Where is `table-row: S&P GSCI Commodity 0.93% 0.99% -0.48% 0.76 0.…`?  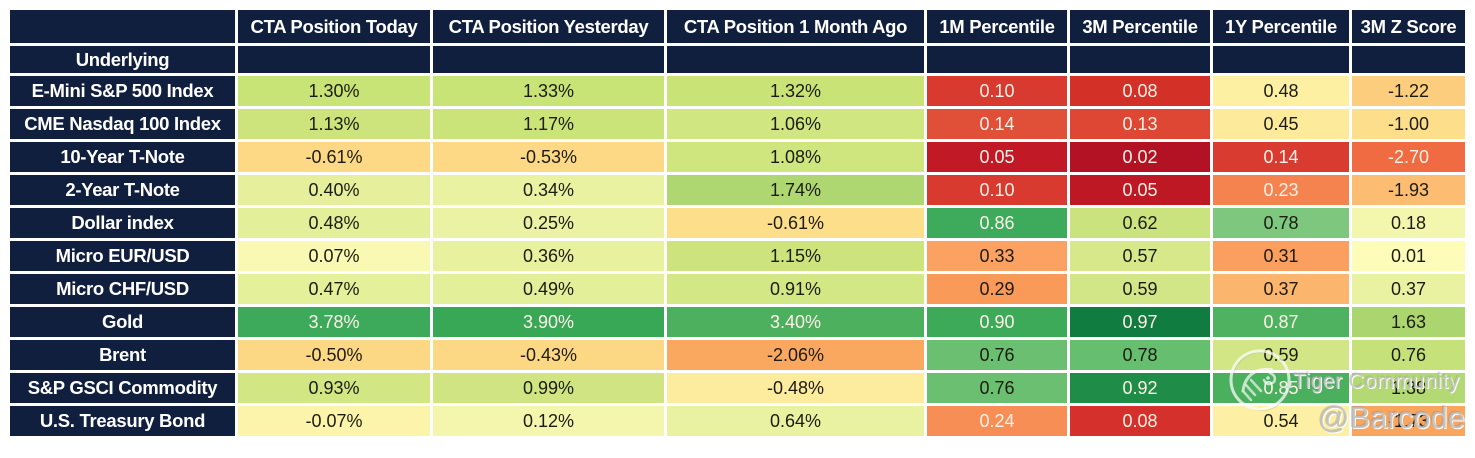
table-row: S&P GSCI Commodity 0.93% 0.99% -0.48% 0.76 0.… is located at coordinates (737, 388).